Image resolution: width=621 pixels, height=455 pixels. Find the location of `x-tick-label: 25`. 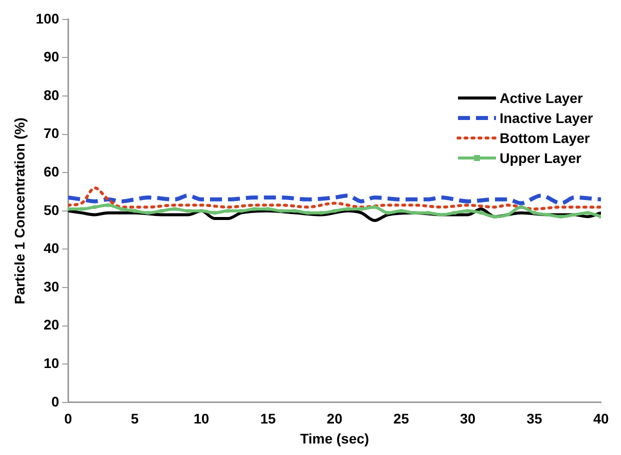

x-tick-label: 25 is located at coordinates (401, 418).